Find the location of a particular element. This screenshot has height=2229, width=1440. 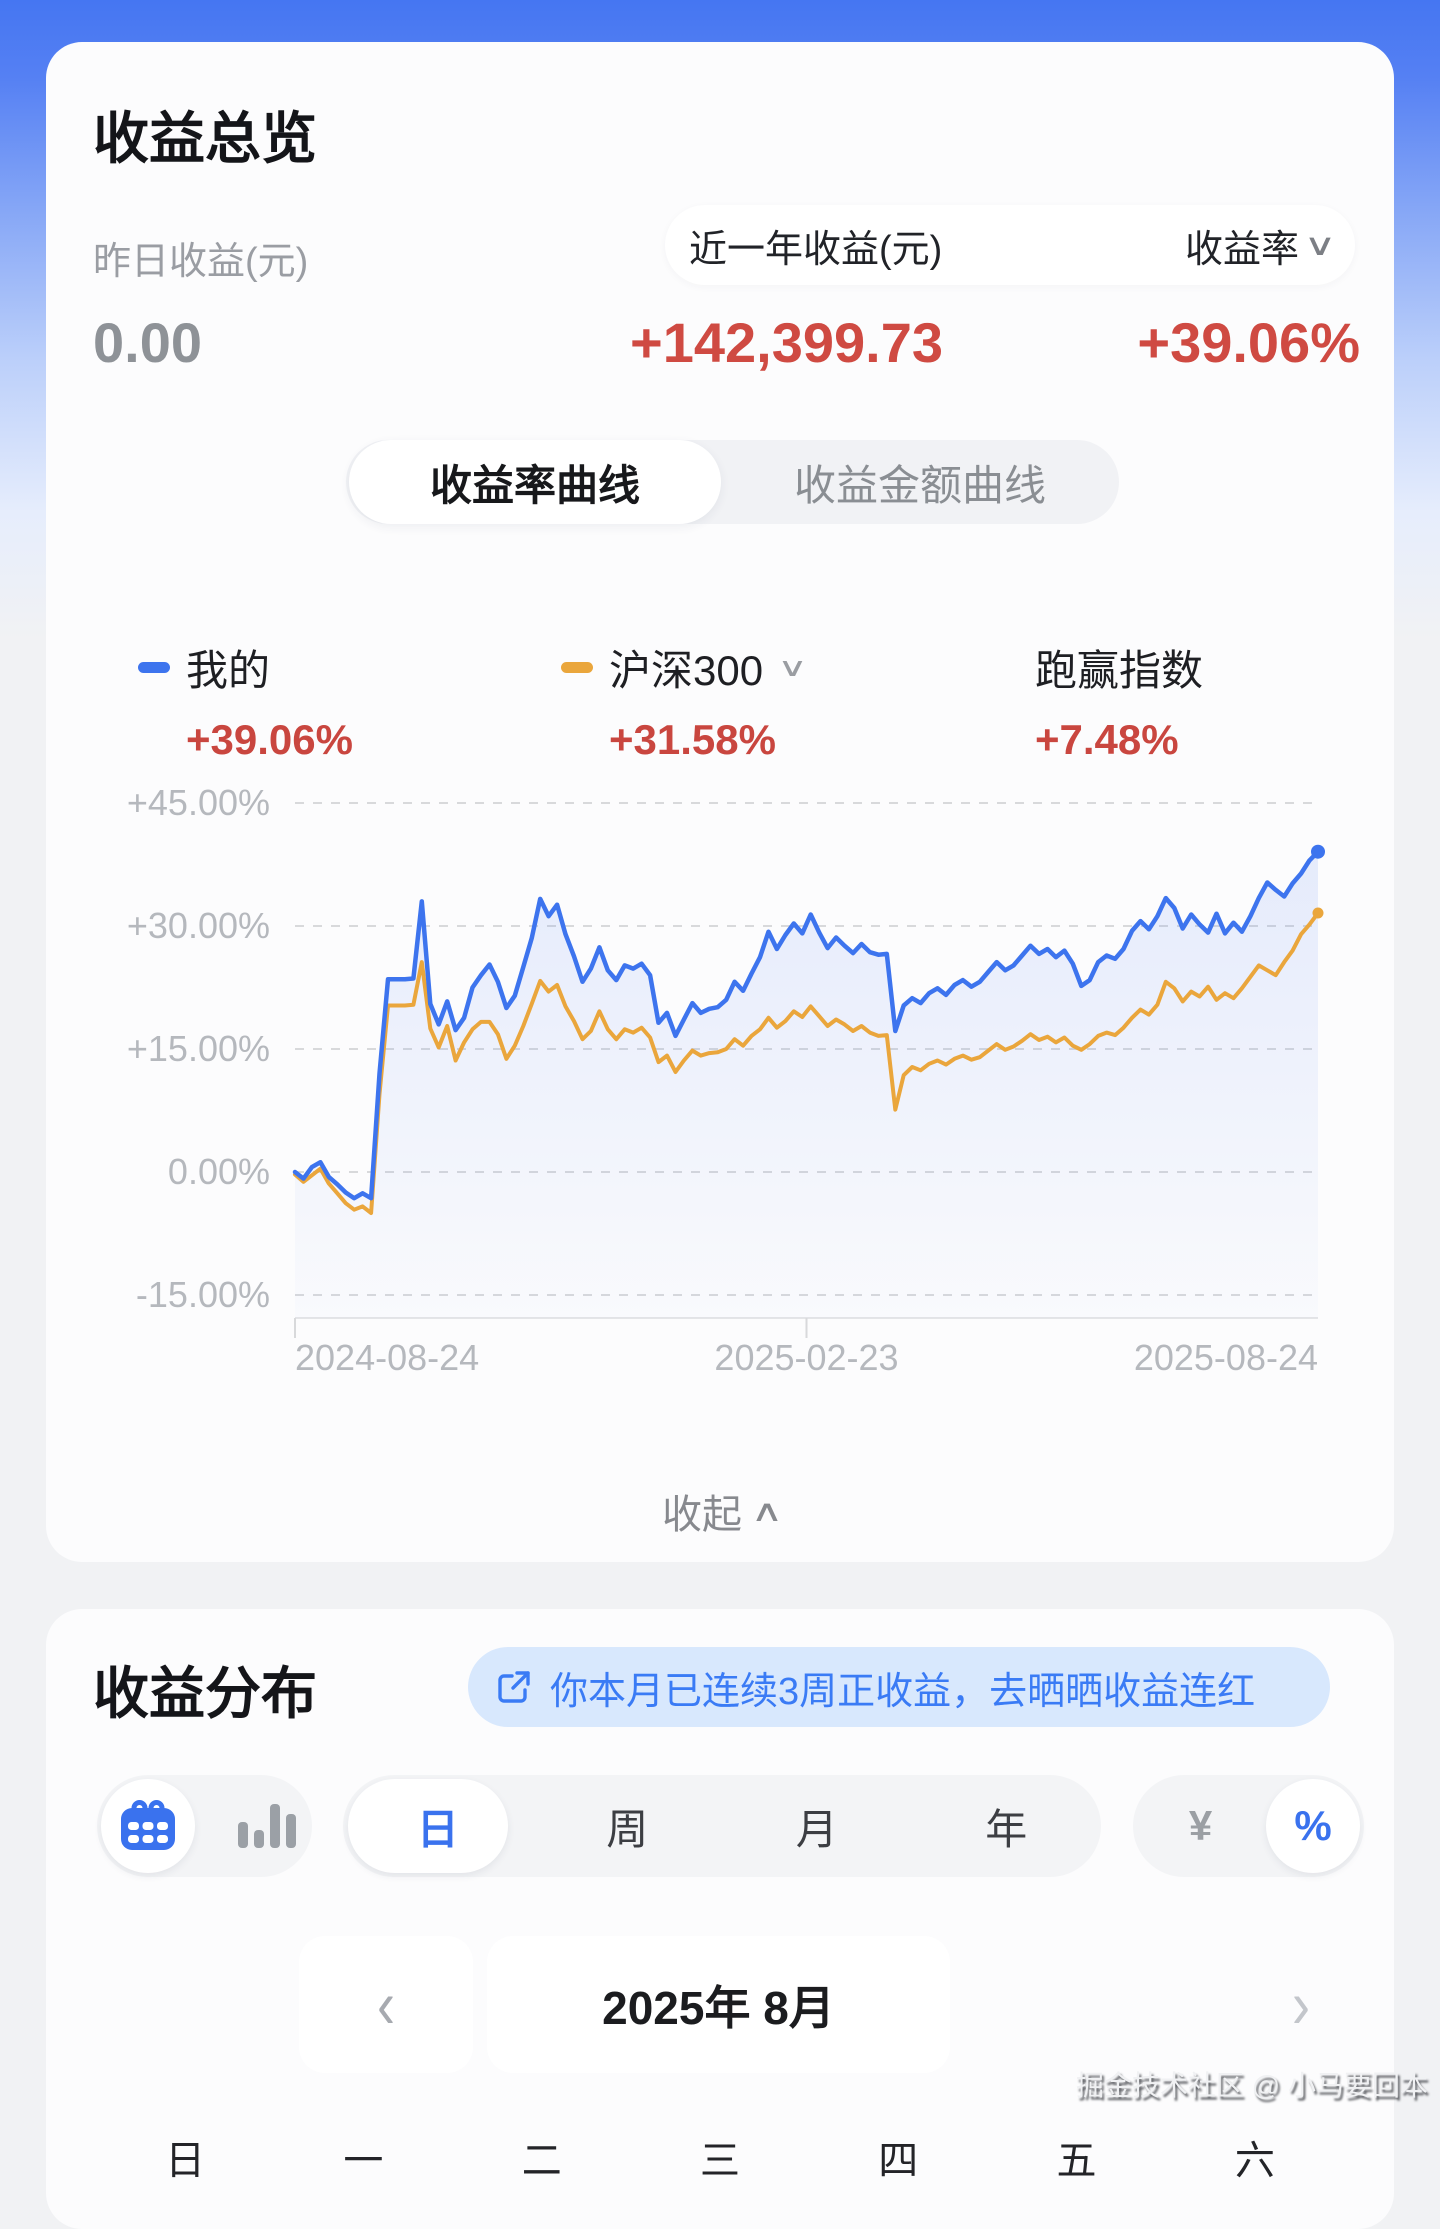

next-month-button: › is located at coordinates (1301, 2004).